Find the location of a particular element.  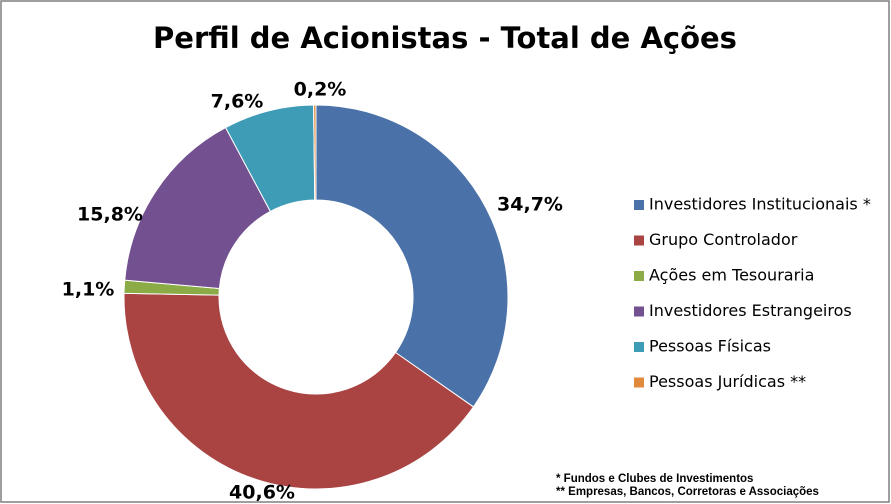

legend-label: Investidores Institucionais * is located at coordinates (760, 204).